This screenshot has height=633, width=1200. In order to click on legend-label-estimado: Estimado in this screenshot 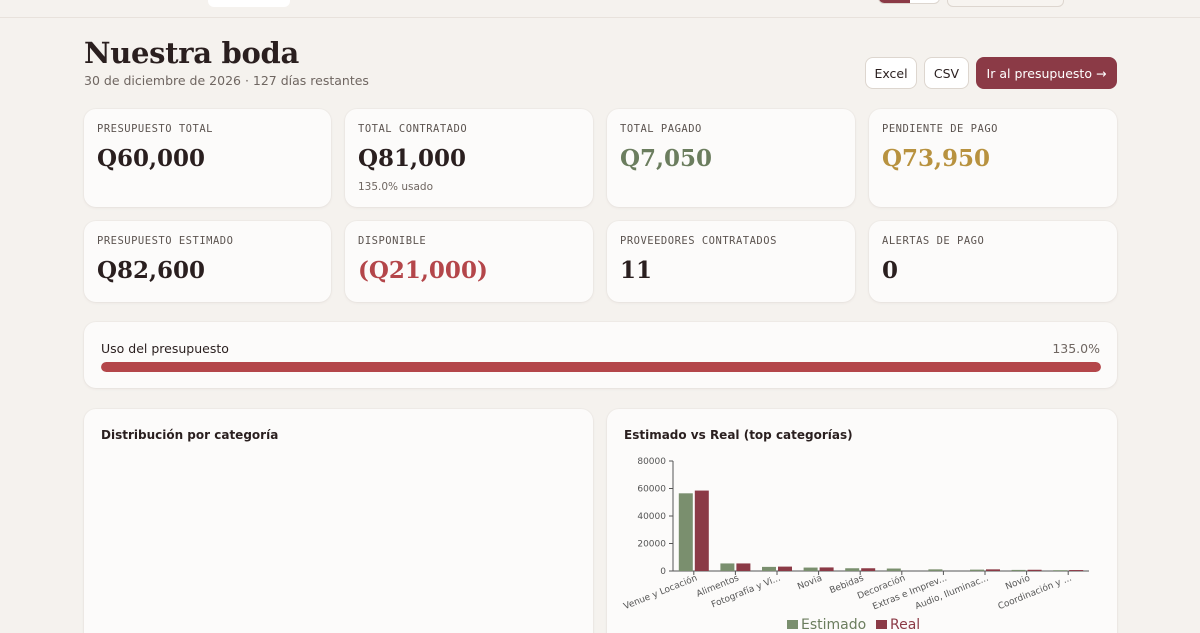, I will do `click(833, 625)`.